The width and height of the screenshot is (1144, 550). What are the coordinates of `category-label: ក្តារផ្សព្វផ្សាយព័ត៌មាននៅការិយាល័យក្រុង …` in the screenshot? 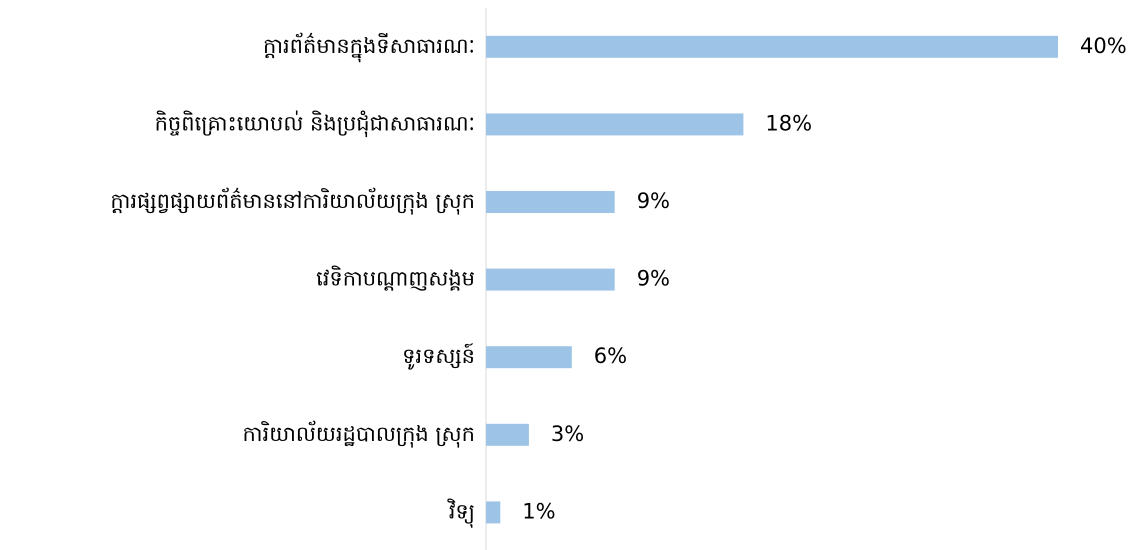 It's located at (292, 201).